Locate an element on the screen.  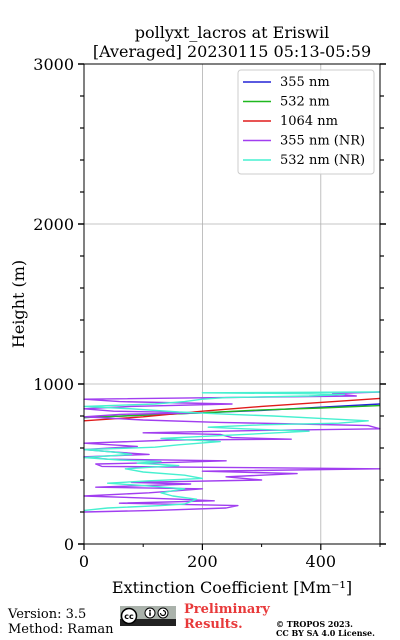
legend-entry: 532 nm (NR) is located at coordinates (322, 160).